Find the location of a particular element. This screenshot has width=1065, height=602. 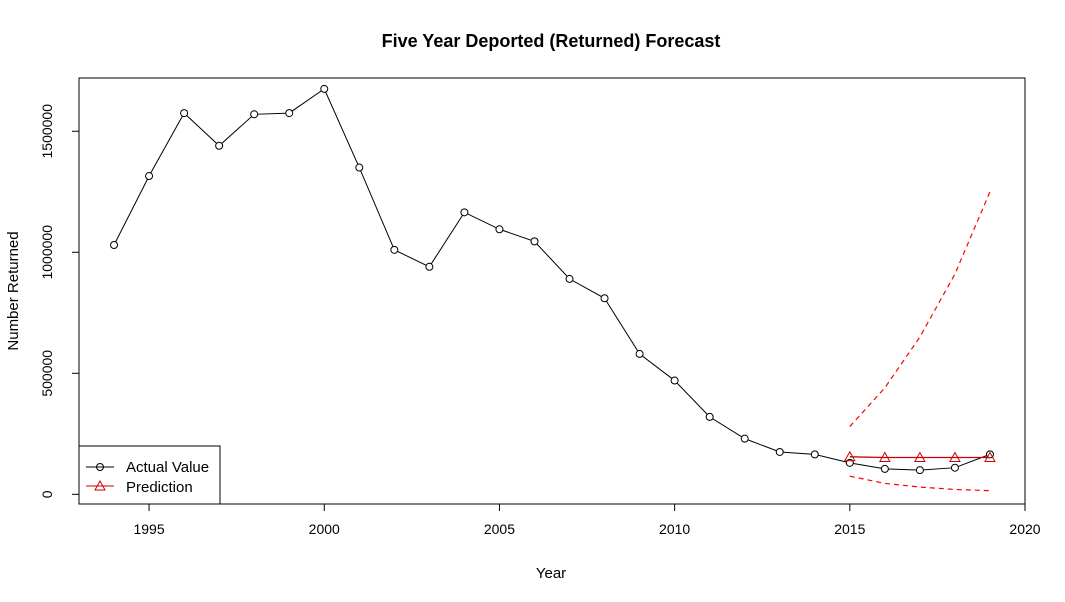

legend: Actual Value Prediction is located at coordinates (149, 475).